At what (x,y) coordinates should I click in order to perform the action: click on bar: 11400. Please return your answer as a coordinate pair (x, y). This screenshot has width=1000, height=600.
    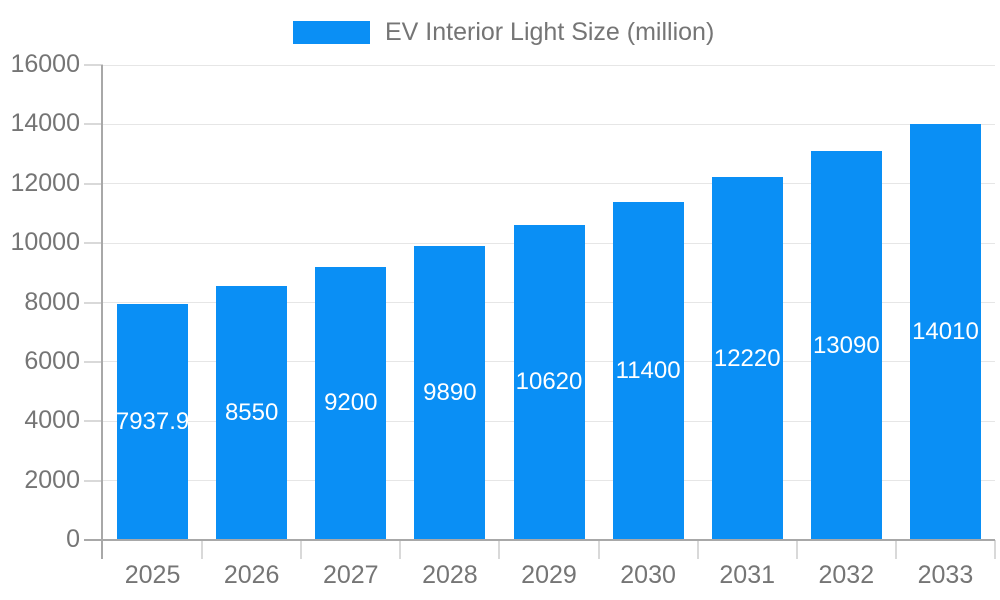
    Looking at the image, I should click on (648, 370).